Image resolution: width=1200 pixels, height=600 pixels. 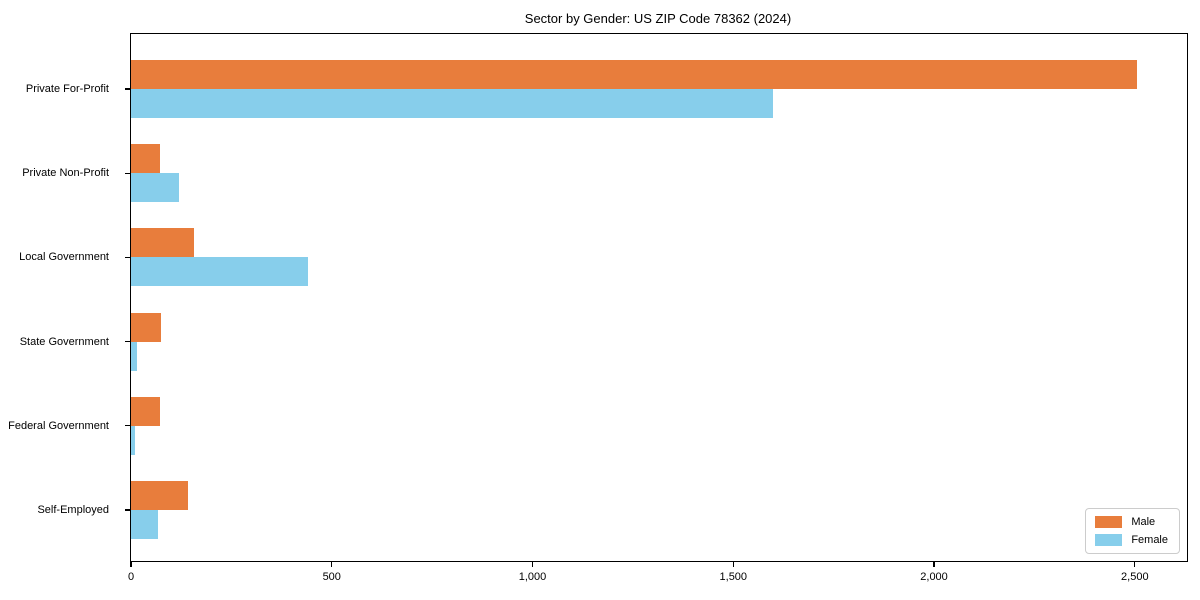 What do you see at coordinates (1149, 540) in the screenshot?
I see `legend-label-female: Female` at bounding box center [1149, 540].